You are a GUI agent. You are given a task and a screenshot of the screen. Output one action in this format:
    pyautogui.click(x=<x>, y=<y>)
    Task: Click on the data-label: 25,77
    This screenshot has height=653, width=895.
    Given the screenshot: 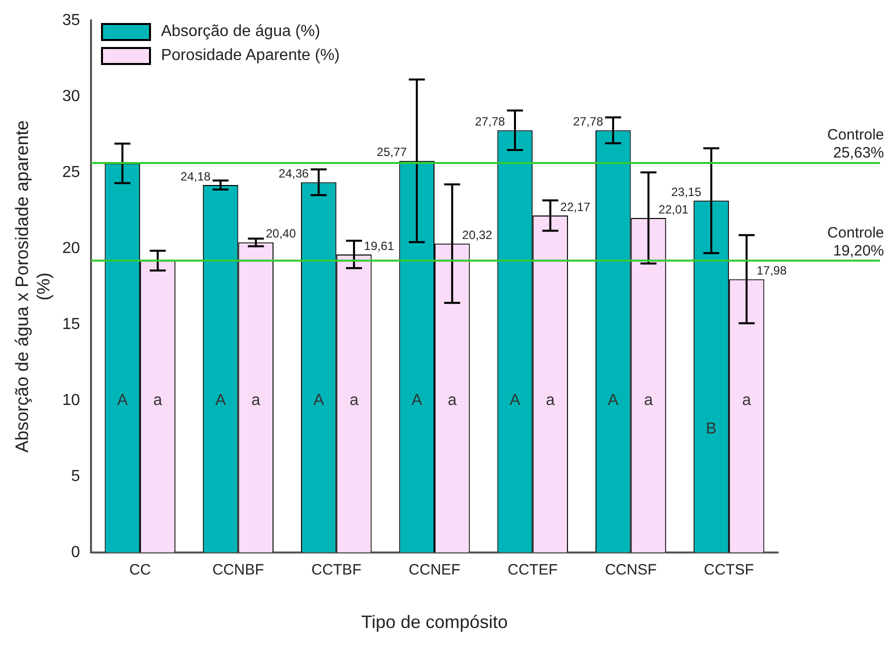 What is the action you would take?
    pyautogui.click(x=392, y=152)
    